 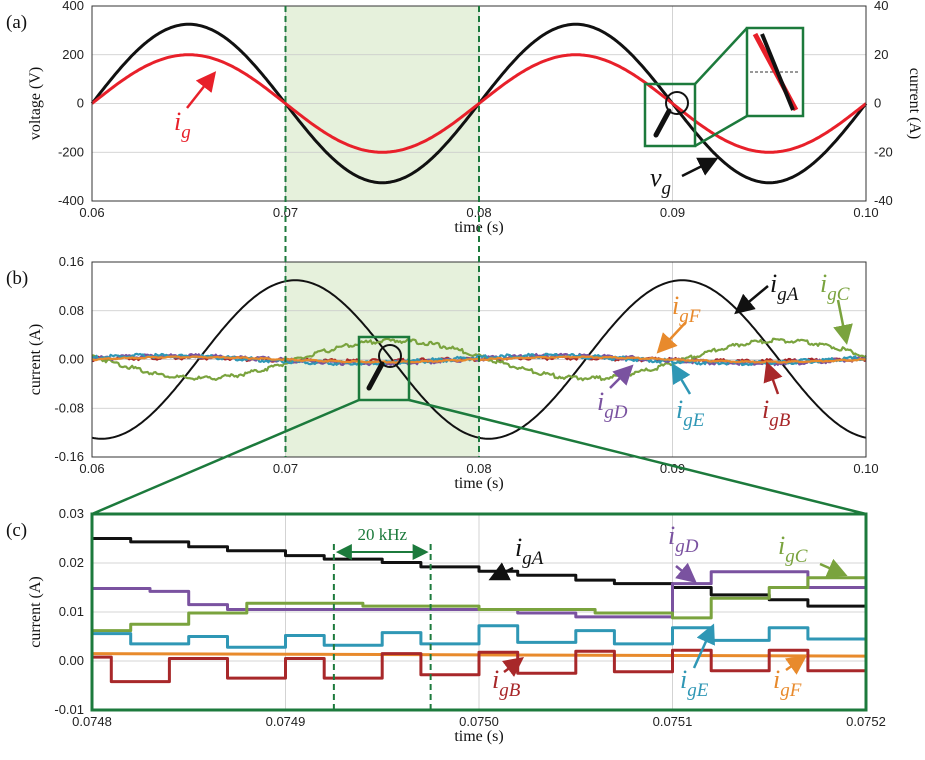 What do you see at coordinates (835, 287) in the screenshot?
I see `b-label-igC: igC` at bounding box center [835, 287].